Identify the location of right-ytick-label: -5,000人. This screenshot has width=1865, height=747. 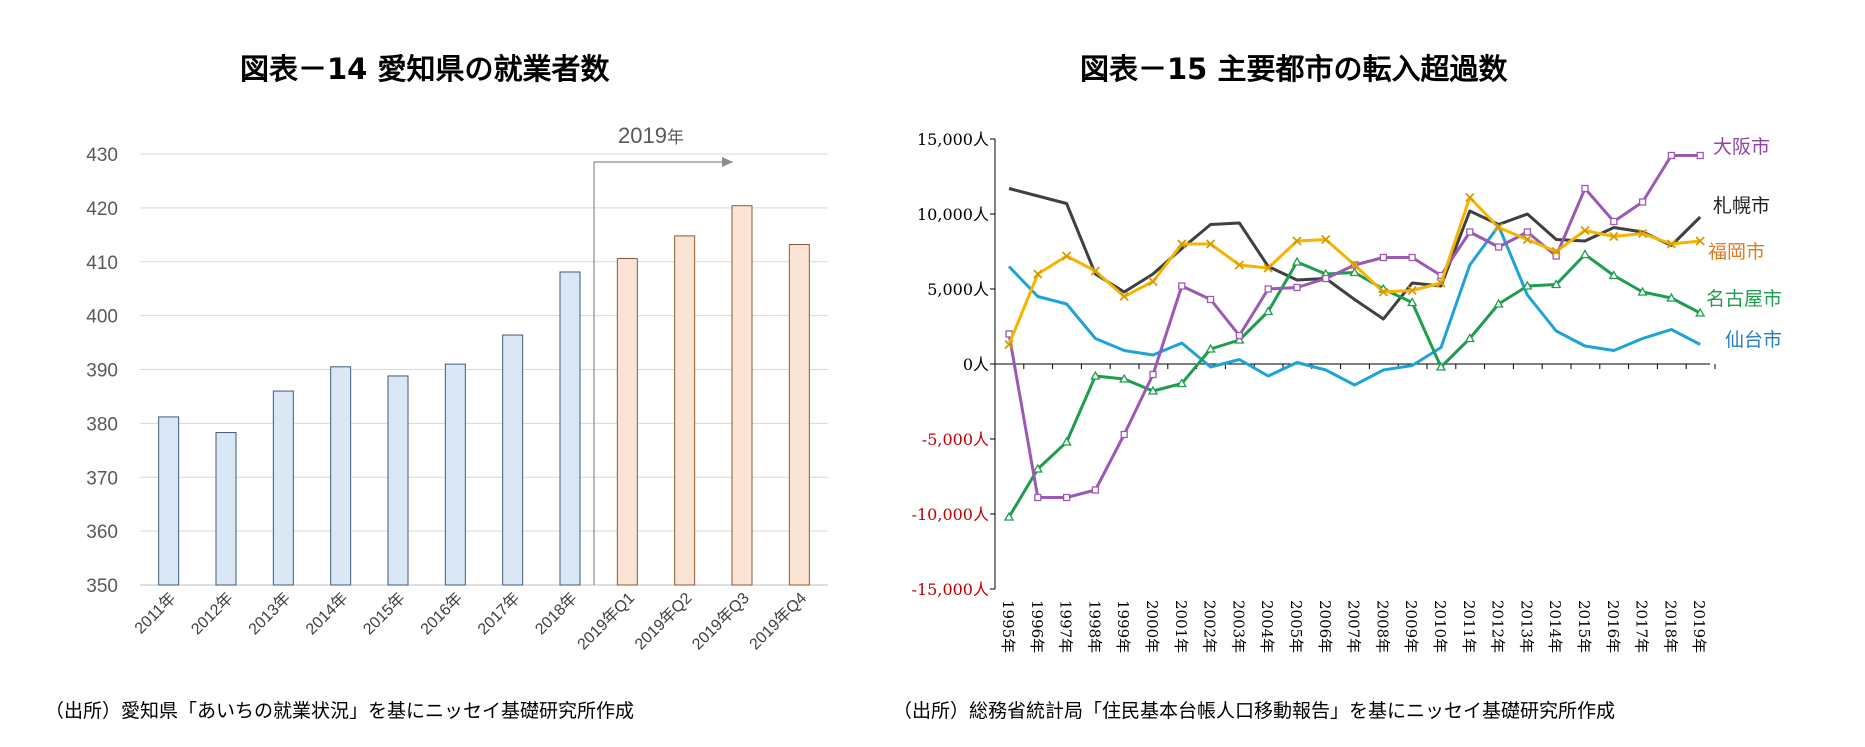
(955, 439).